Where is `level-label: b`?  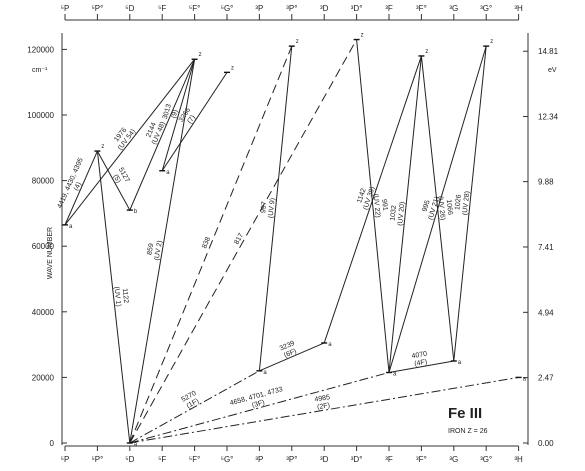
level-label: b is located at coordinates (136, 212).